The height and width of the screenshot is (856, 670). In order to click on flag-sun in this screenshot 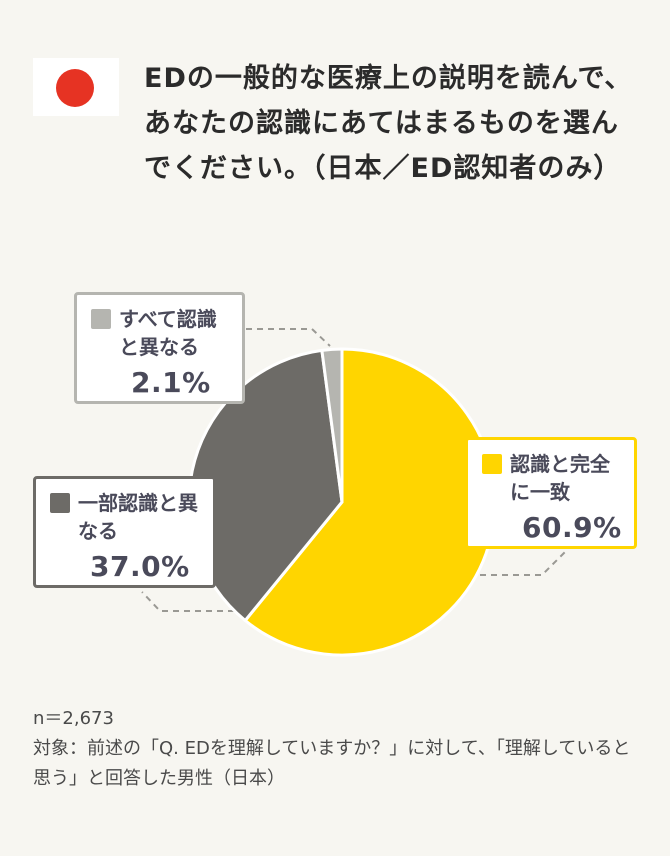, I will do `click(75, 88)`.